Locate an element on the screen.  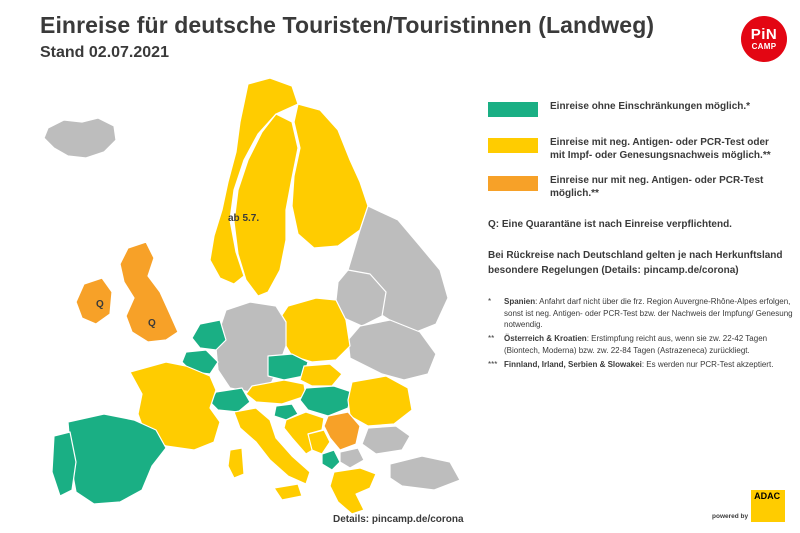
powered-by: powered by ADAC is located at coordinates (749, 506).